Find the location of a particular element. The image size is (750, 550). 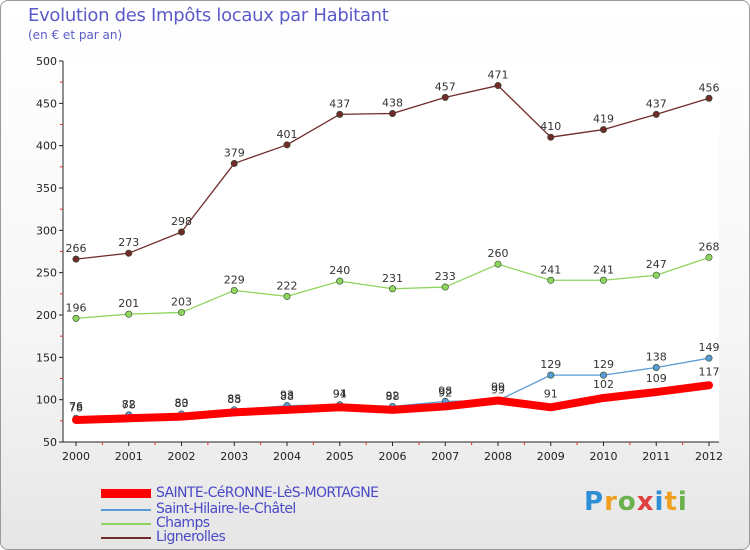

x-tick-label: 2008 is located at coordinates (498, 456).